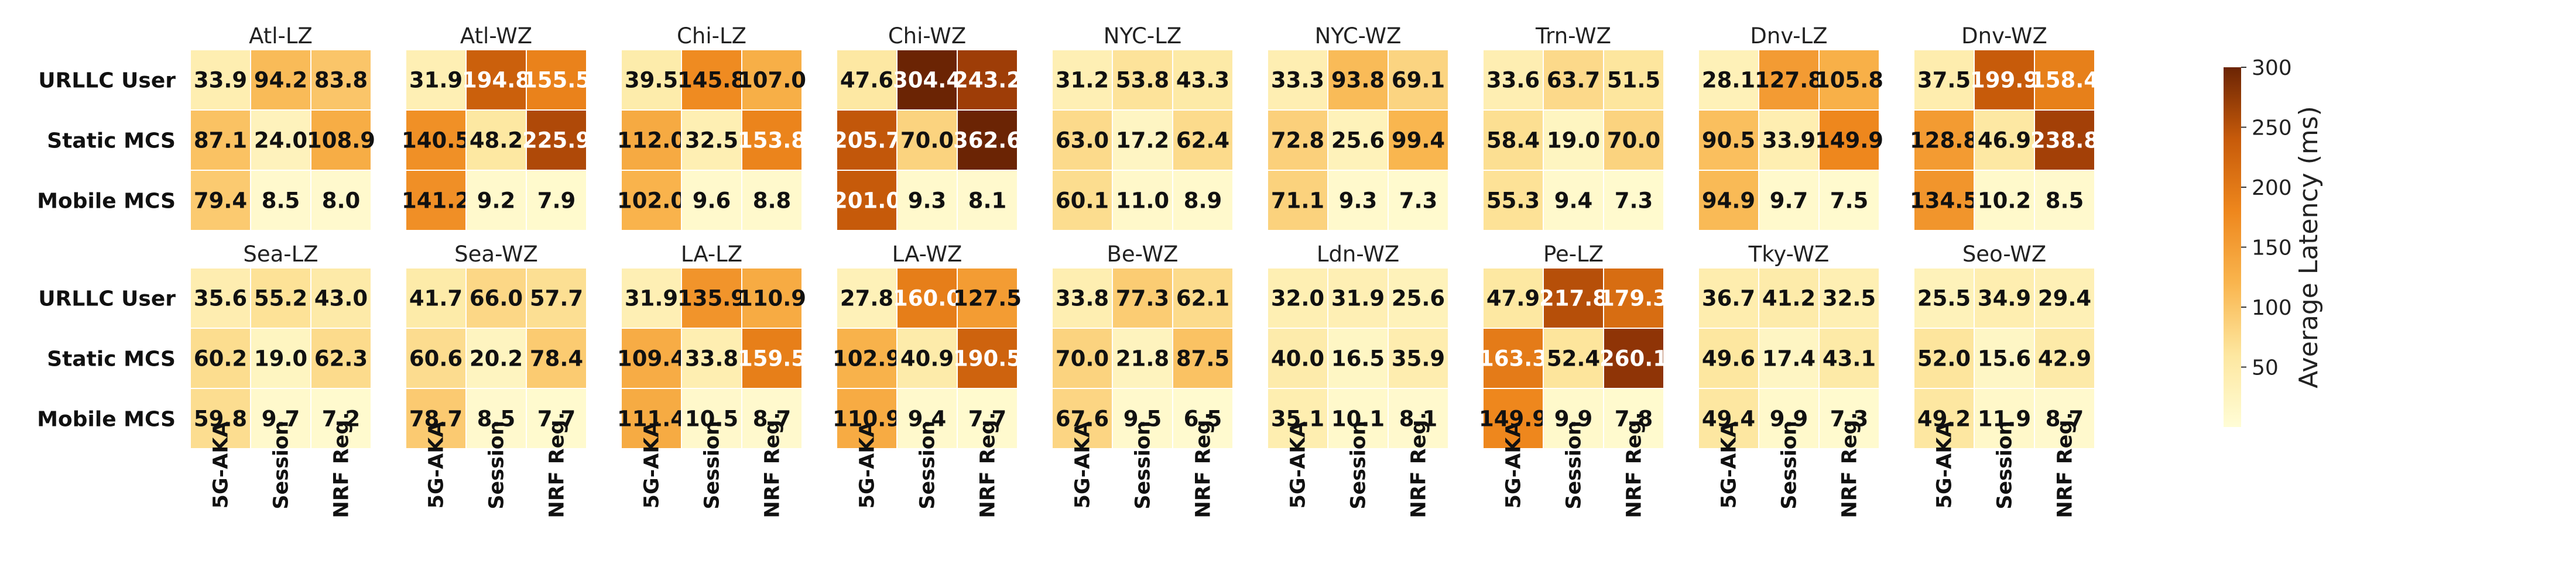 The image size is (2576, 585). I want to click on cell-value-label: 67.6, so click(1082, 419).